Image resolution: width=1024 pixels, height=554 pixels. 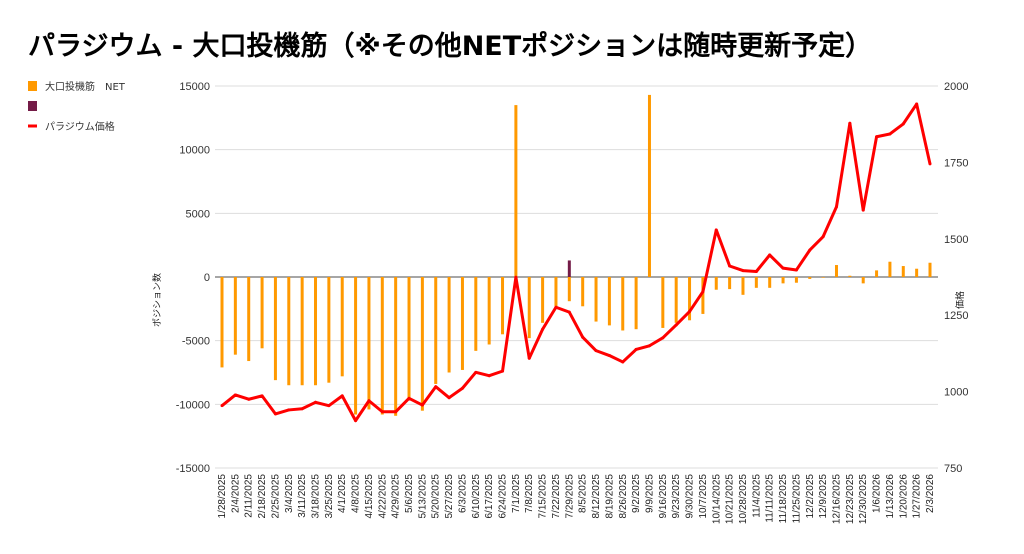 I want to click on y-tick-right: 1750, so click(x=956, y=163).